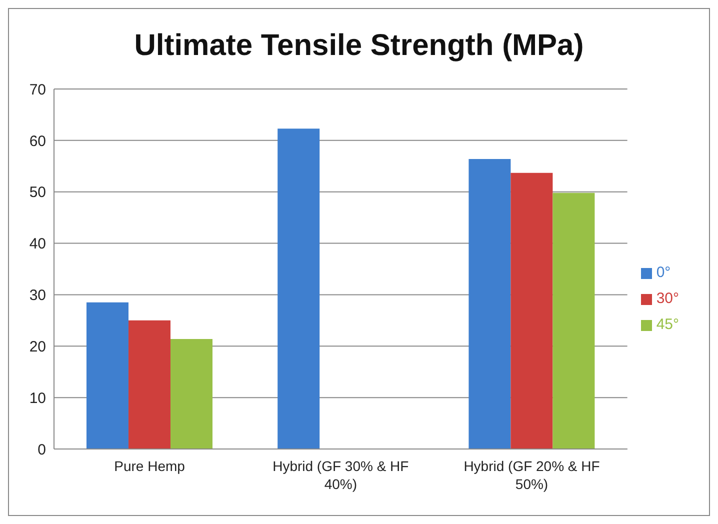  Describe the element at coordinates (37, 193) in the screenshot. I see `y-tick-label: 50` at that location.